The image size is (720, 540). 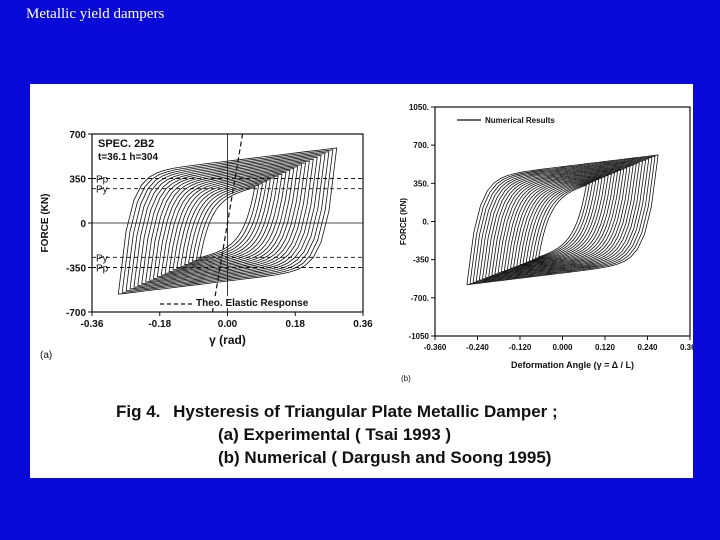 I want to click on chart-b-x-tick-label: -0.360, so click(x=435, y=347).